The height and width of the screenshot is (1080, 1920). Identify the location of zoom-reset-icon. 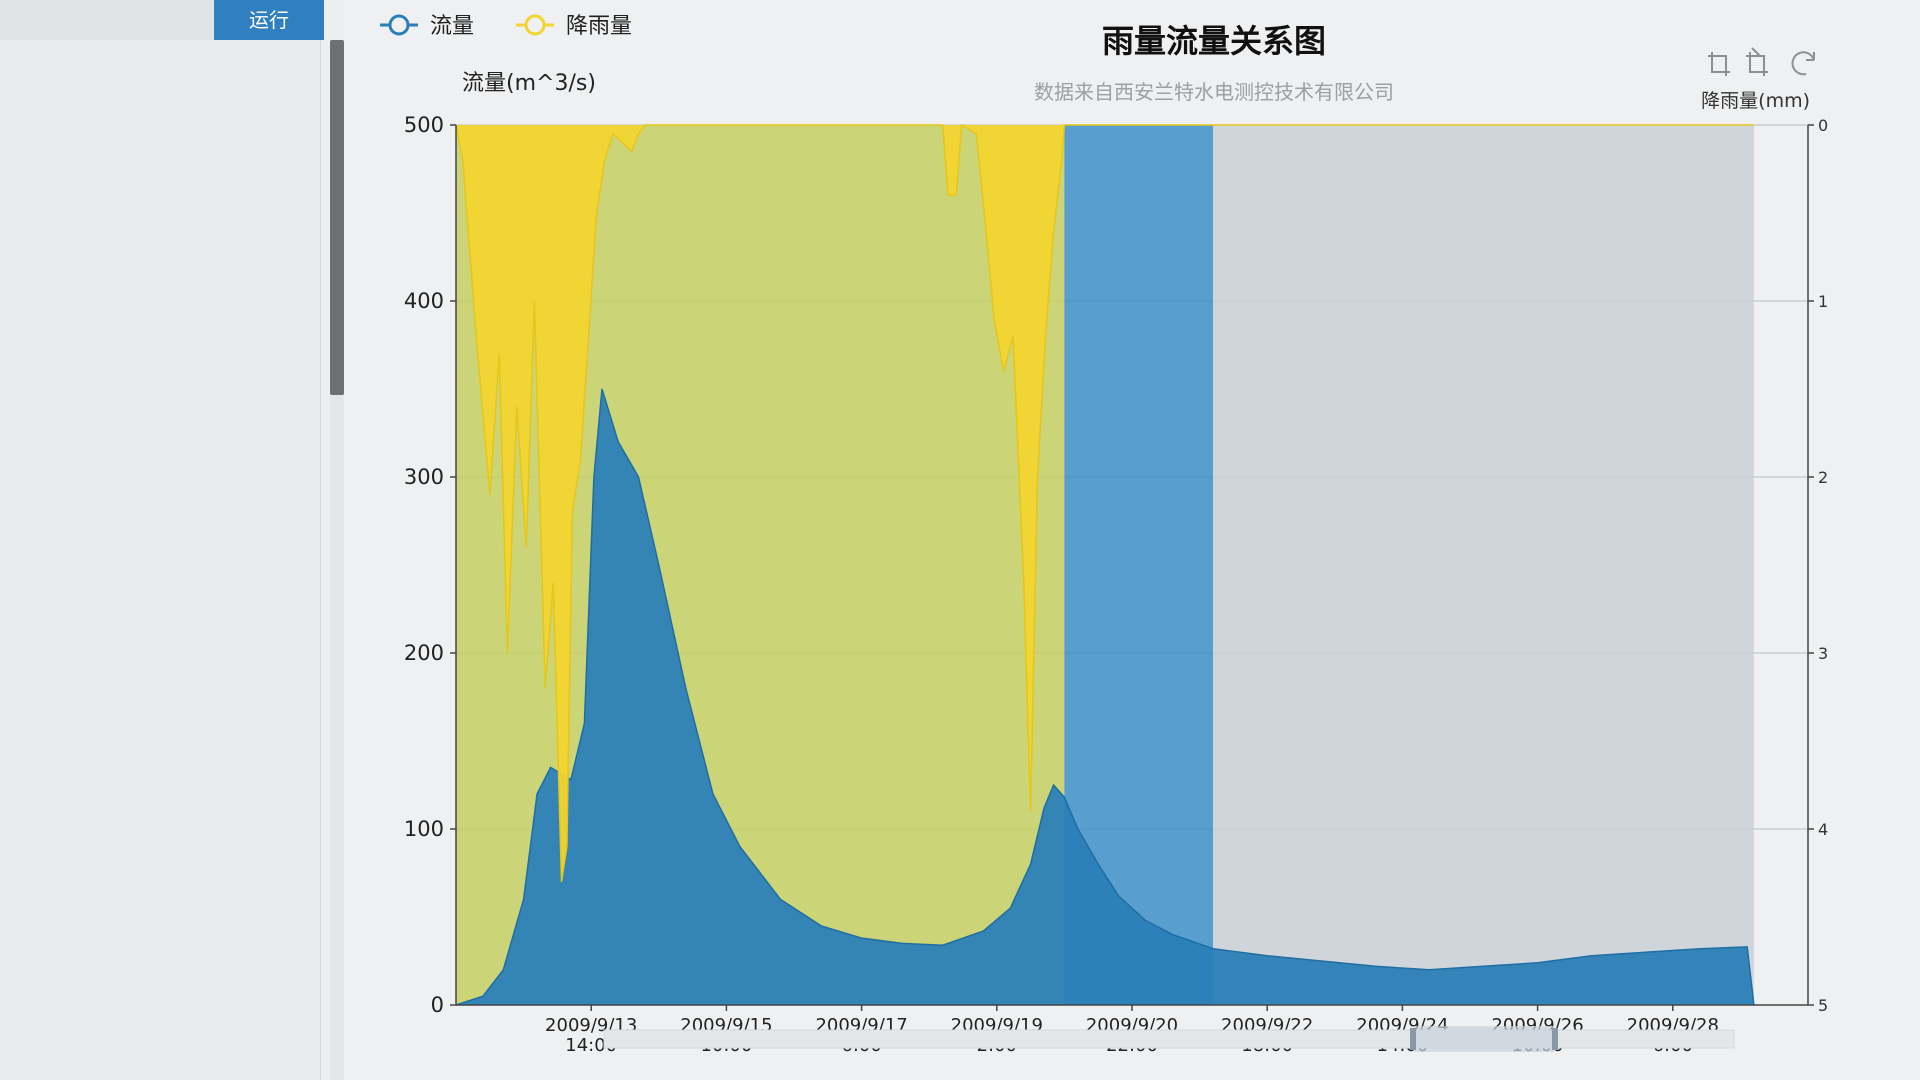
(1757, 61).